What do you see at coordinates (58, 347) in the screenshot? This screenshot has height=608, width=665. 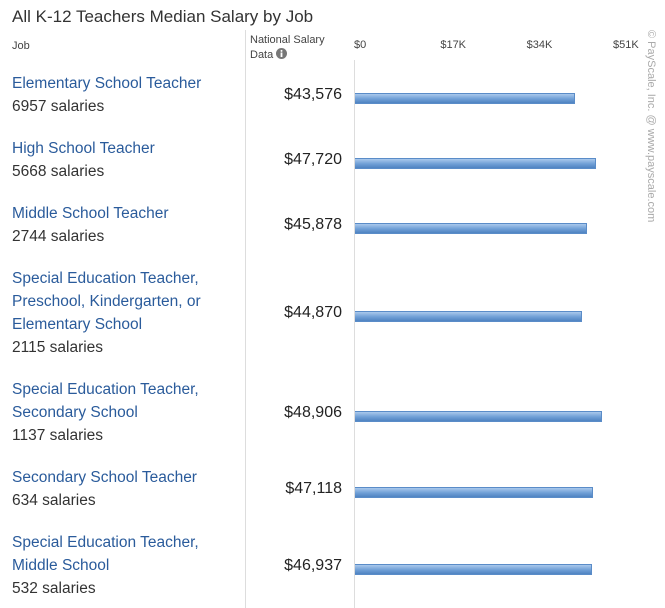 I see `salary-count: 2115 salaries` at bounding box center [58, 347].